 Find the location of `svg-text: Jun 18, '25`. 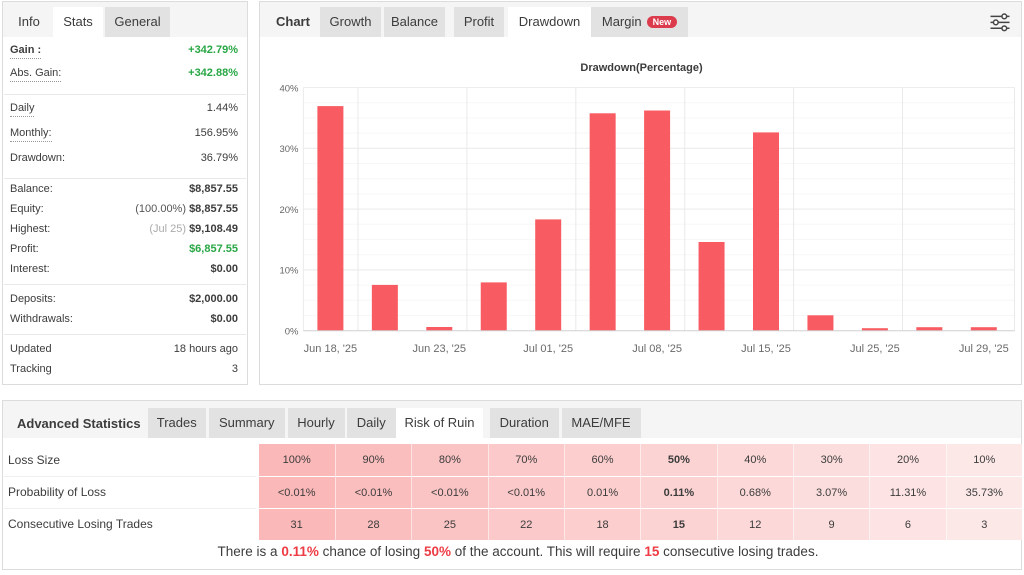

svg-text: Jun 18, '25 is located at coordinates (330, 349).